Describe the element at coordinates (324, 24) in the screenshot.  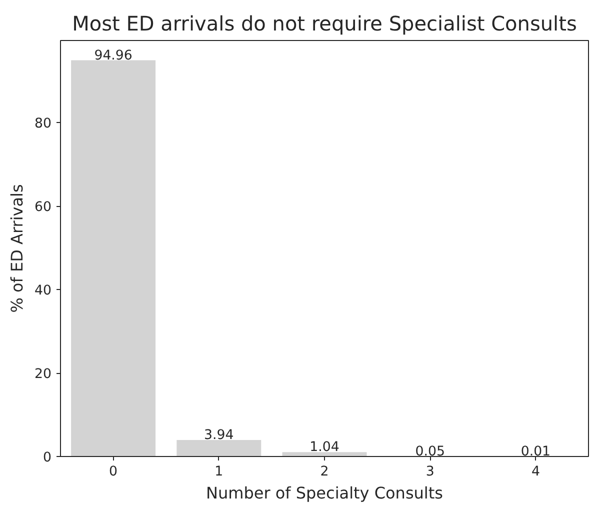
I see `chart-title: Most ED arrivals do not require Specialist Consults` at that location.